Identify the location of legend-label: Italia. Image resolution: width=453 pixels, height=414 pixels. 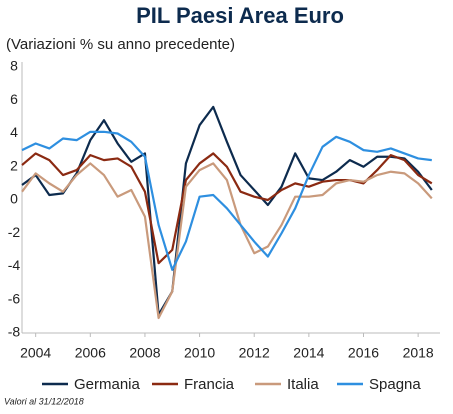
(303, 384).